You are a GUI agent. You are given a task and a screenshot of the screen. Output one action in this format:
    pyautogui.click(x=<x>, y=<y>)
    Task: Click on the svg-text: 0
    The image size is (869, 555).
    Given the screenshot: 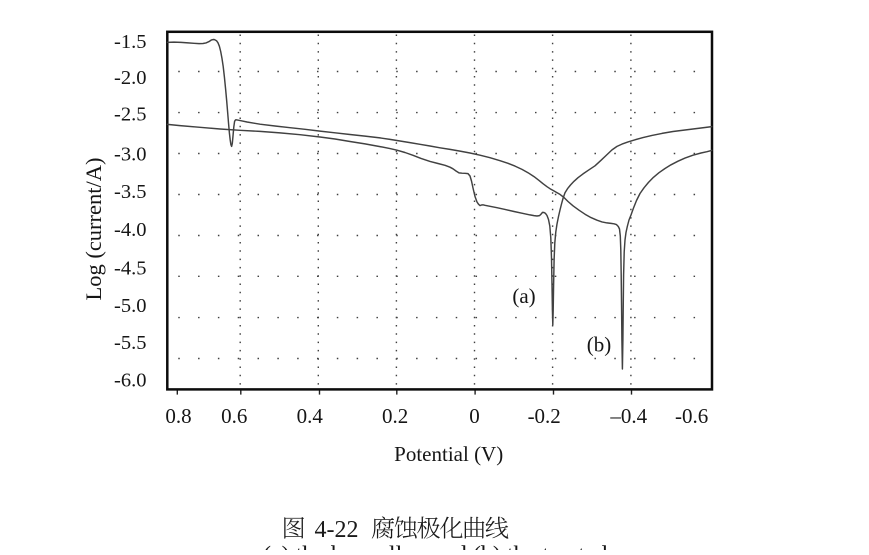 What is the action you would take?
    pyautogui.click(x=474, y=416)
    